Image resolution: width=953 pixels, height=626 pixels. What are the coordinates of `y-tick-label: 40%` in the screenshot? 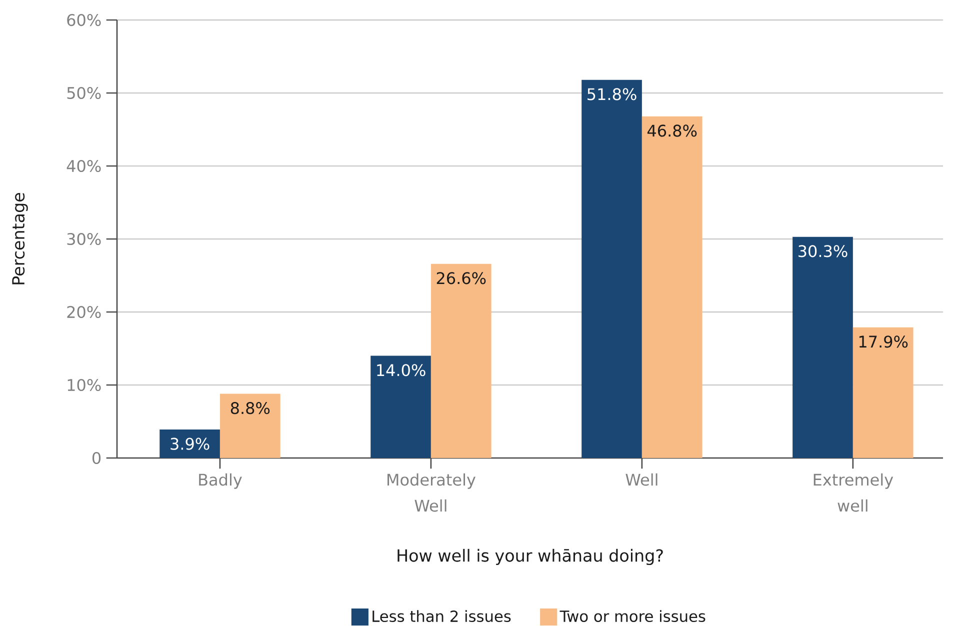 It's located at (83, 166).